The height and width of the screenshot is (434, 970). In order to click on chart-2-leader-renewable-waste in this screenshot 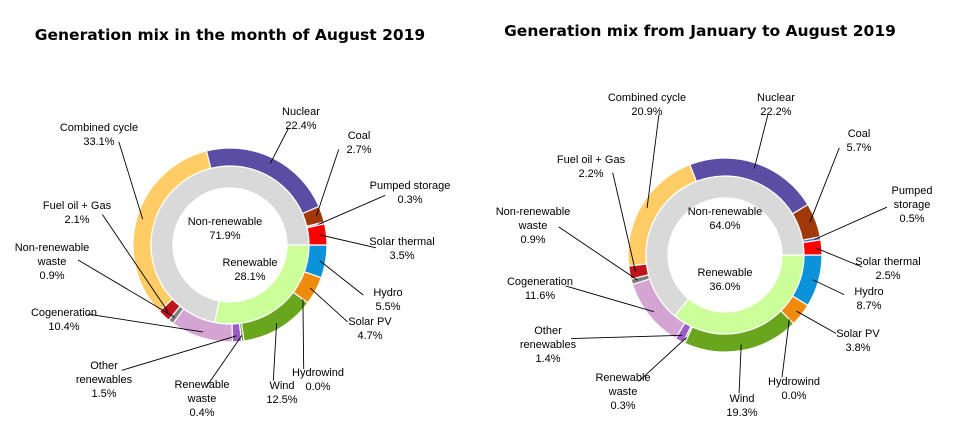, I will do `click(662, 359)`.